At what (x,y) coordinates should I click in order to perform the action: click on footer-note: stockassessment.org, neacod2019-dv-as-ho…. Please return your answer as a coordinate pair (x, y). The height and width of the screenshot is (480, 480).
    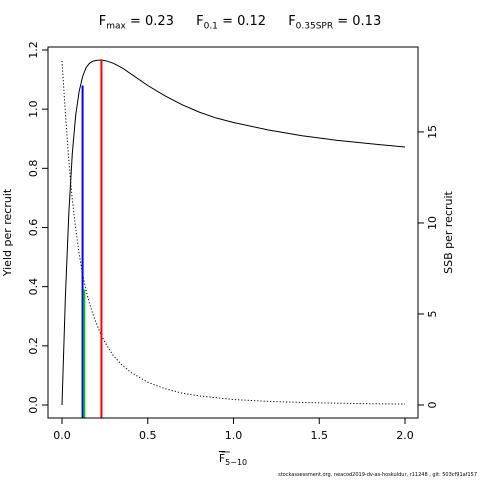
    Looking at the image, I should click on (377, 475).